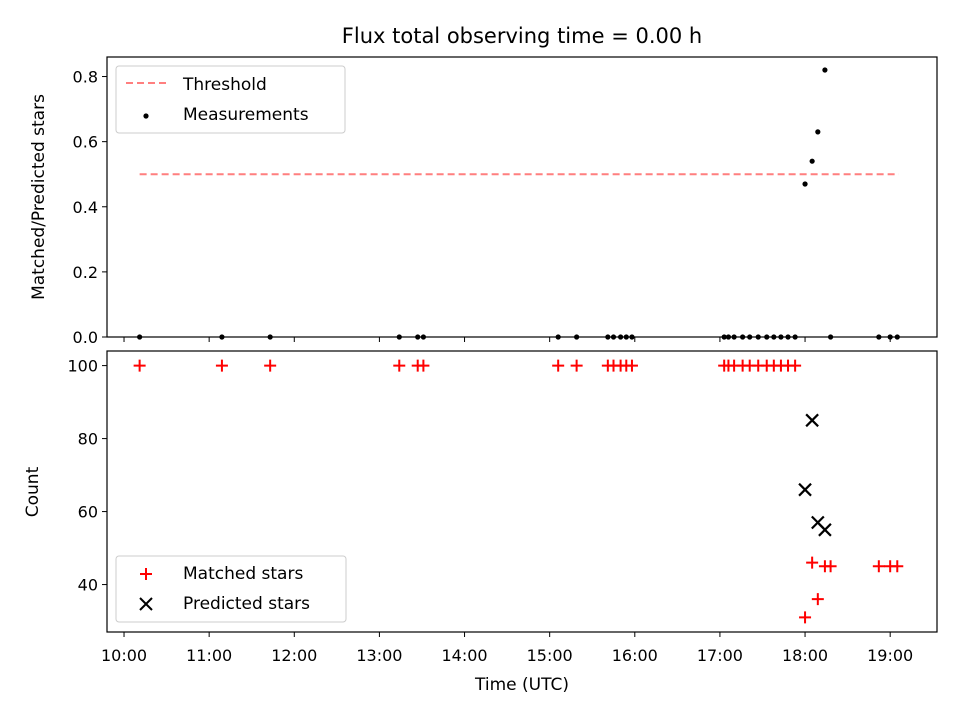 Image resolution: width=960 pixels, height=720 pixels. Describe the element at coordinates (88, 585) in the screenshot. I see `bottom-y-tick-label: 40` at that location.